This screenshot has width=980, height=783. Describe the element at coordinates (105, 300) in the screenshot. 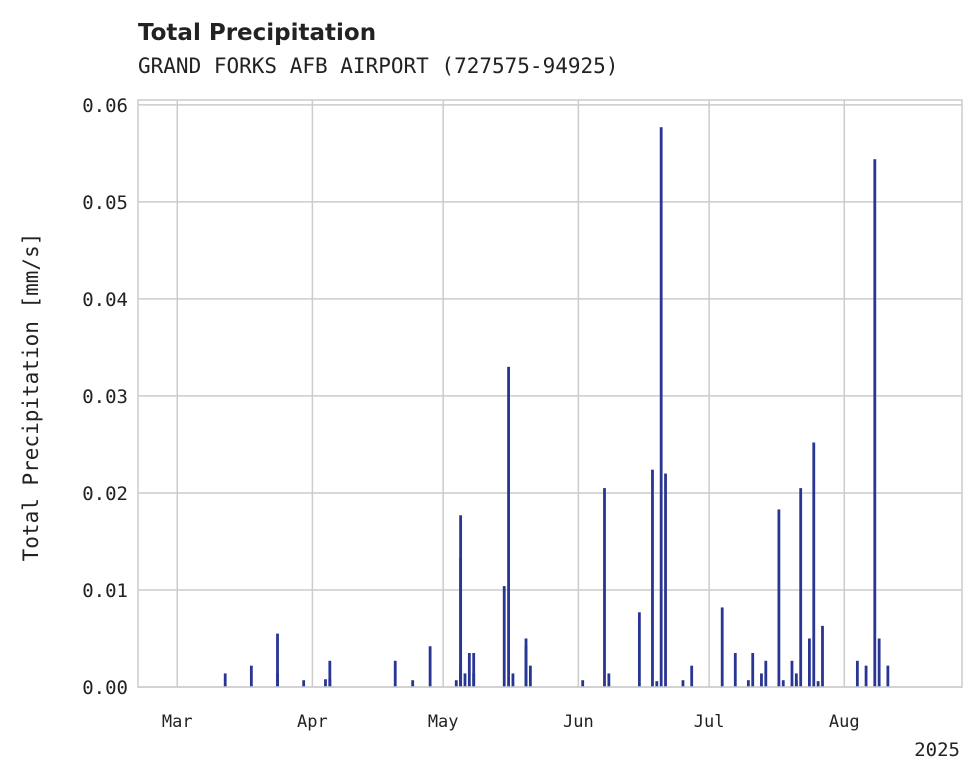

I see `y-tick-label: 0.04` at that location.